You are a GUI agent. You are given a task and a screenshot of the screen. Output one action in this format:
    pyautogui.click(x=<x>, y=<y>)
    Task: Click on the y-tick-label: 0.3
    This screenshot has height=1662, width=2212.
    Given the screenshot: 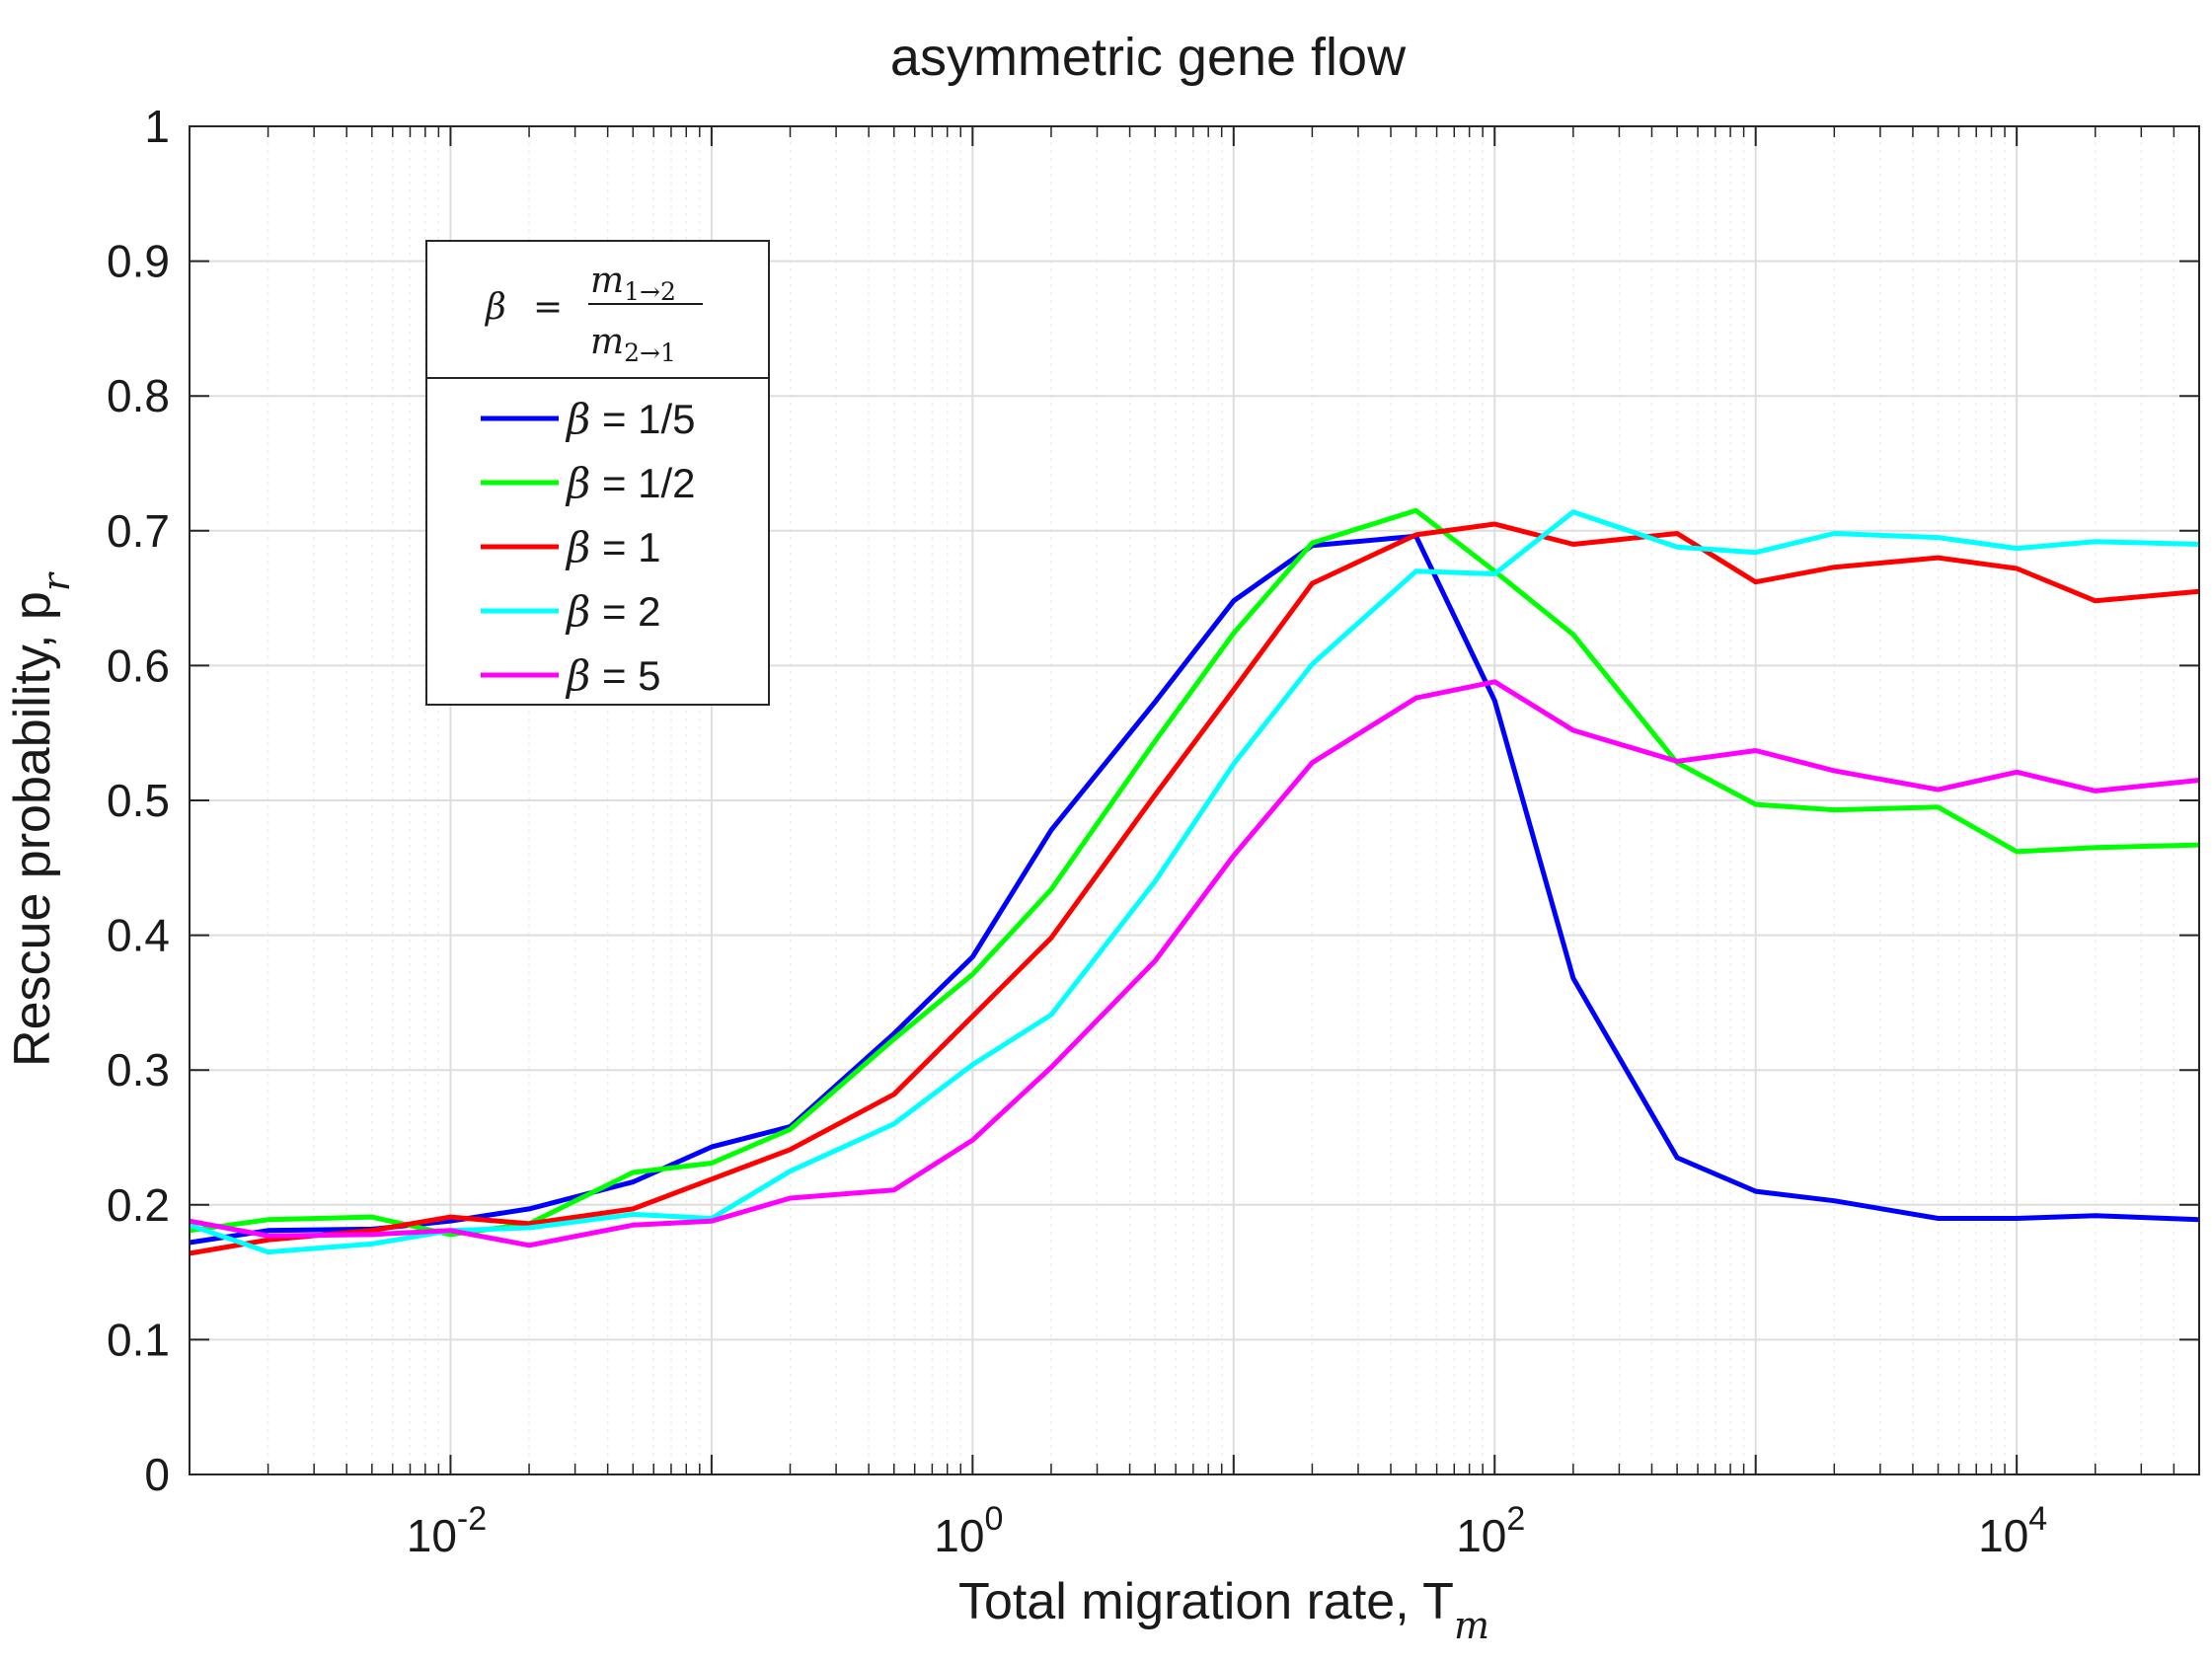 What is the action you would take?
    pyautogui.click(x=138, y=1069)
    